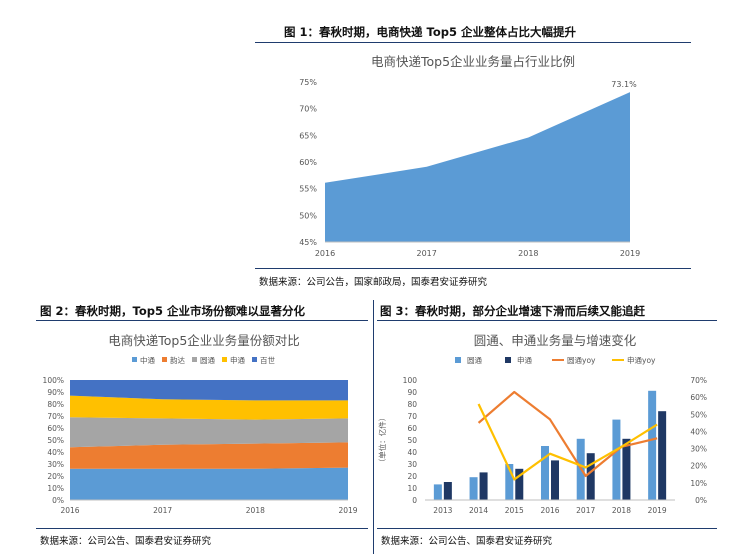 The image size is (754, 559). What do you see at coordinates (308, 82) in the screenshot?
I see `y-tick-label: 75%` at bounding box center [308, 82].